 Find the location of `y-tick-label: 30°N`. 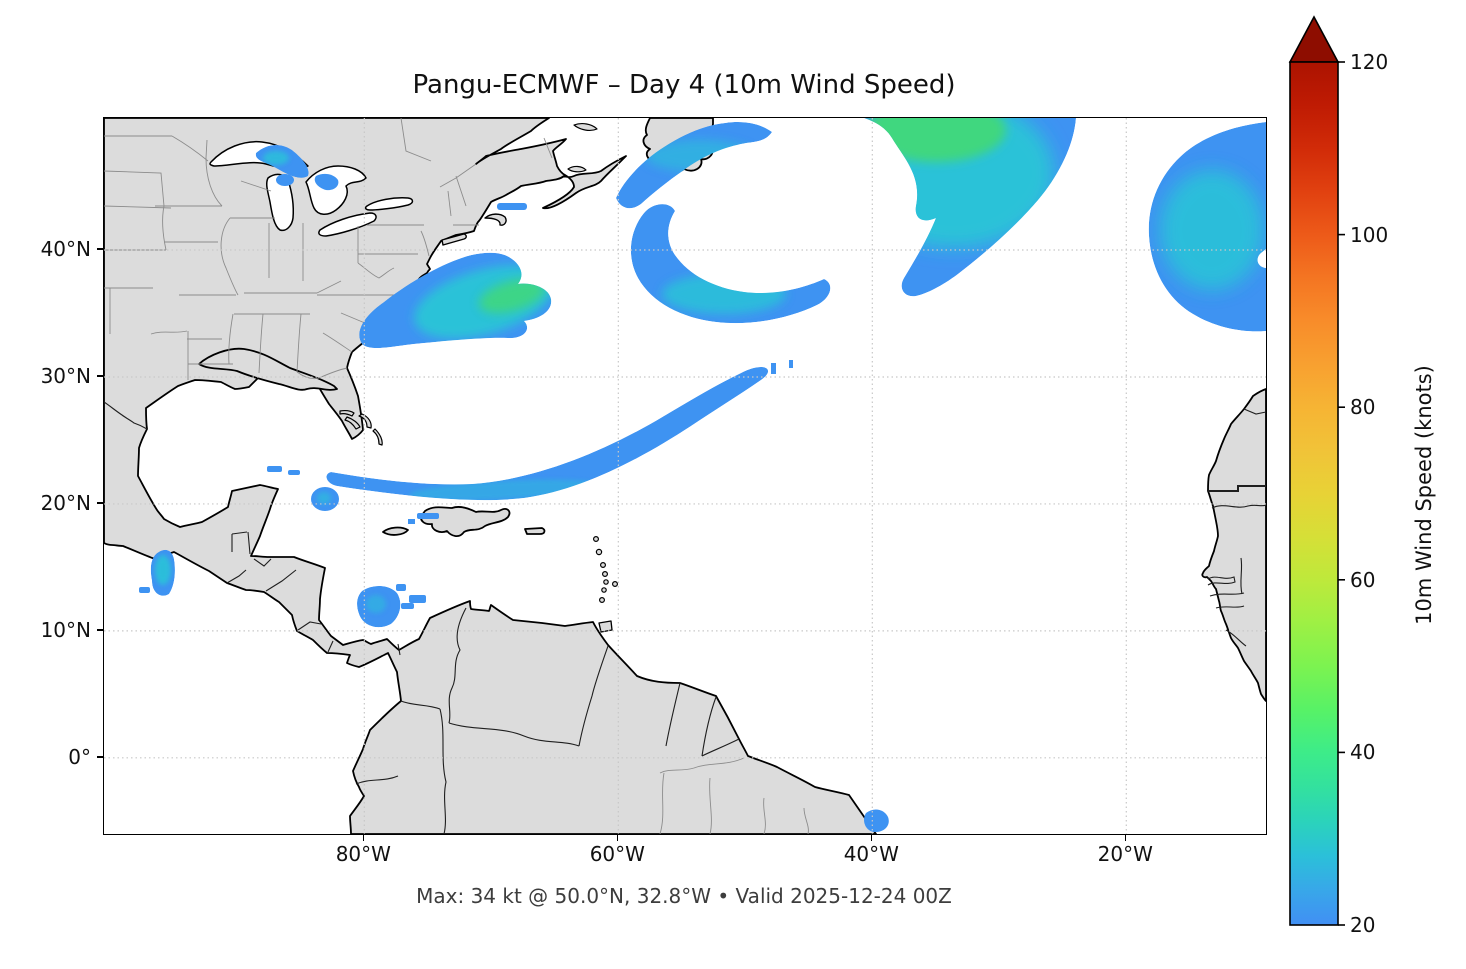

y-tick-label: 30°N is located at coordinates (65, 375).